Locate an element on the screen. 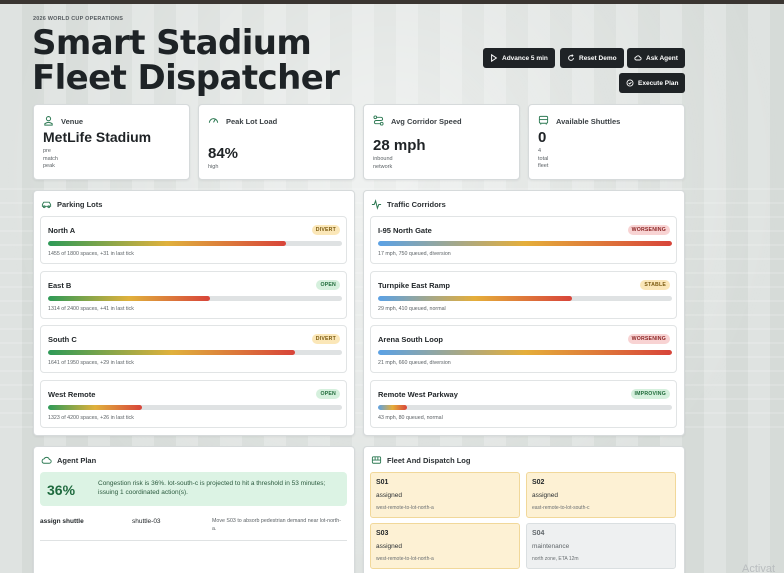 The image size is (784, 573). traffic-corridors-title: Traffic Corridors is located at coordinates (416, 204).